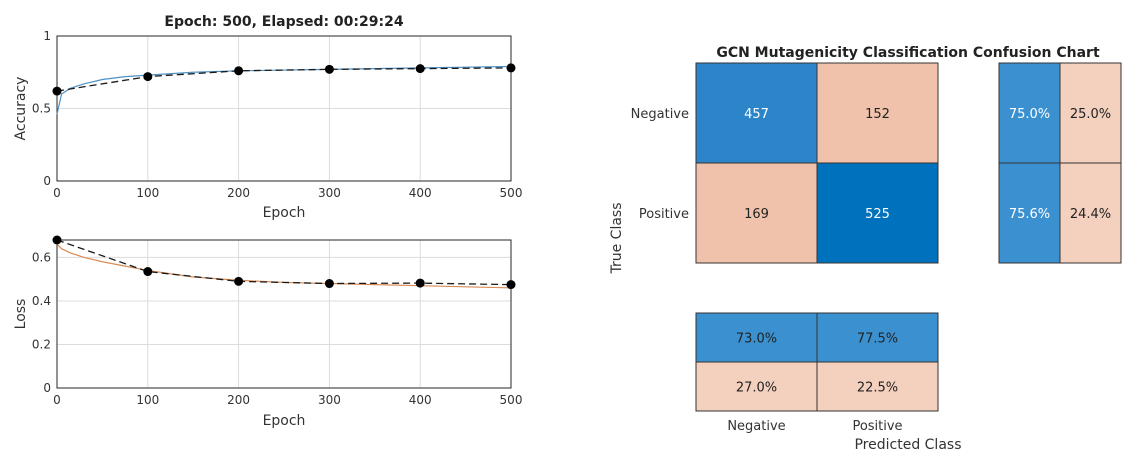 This screenshot has width=1134, height=469. What do you see at coordinates (284, 421) in the screenshot?
I see `loss-xlabel: Epoch` at bounding box center [284, 421].